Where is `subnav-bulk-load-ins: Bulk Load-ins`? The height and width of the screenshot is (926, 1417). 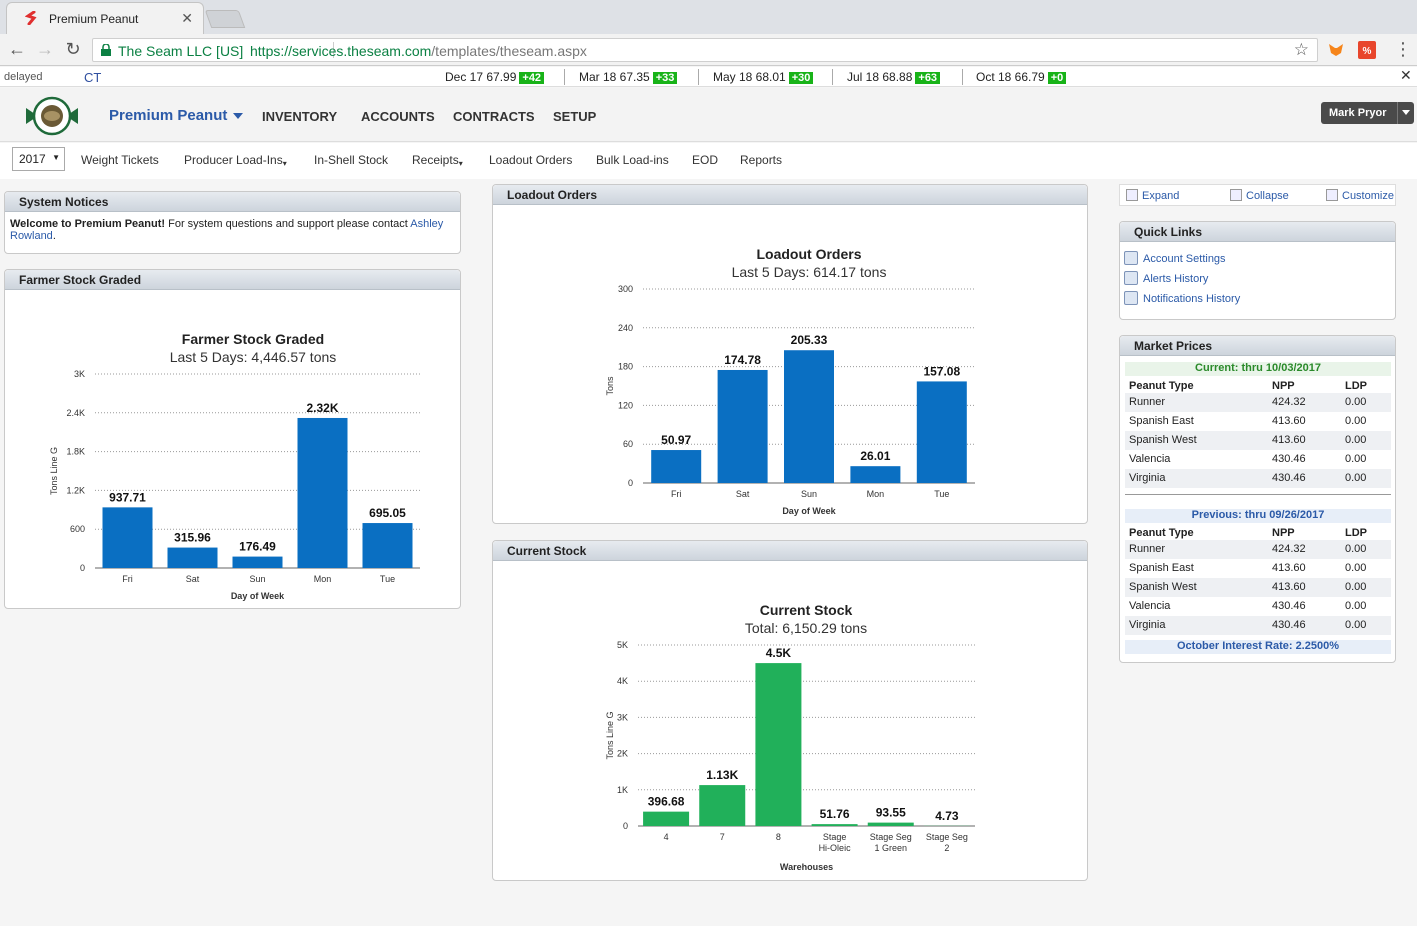 subnav-bulk-load-ins: Bulk Load-ins is located at coordinates (632, 160).